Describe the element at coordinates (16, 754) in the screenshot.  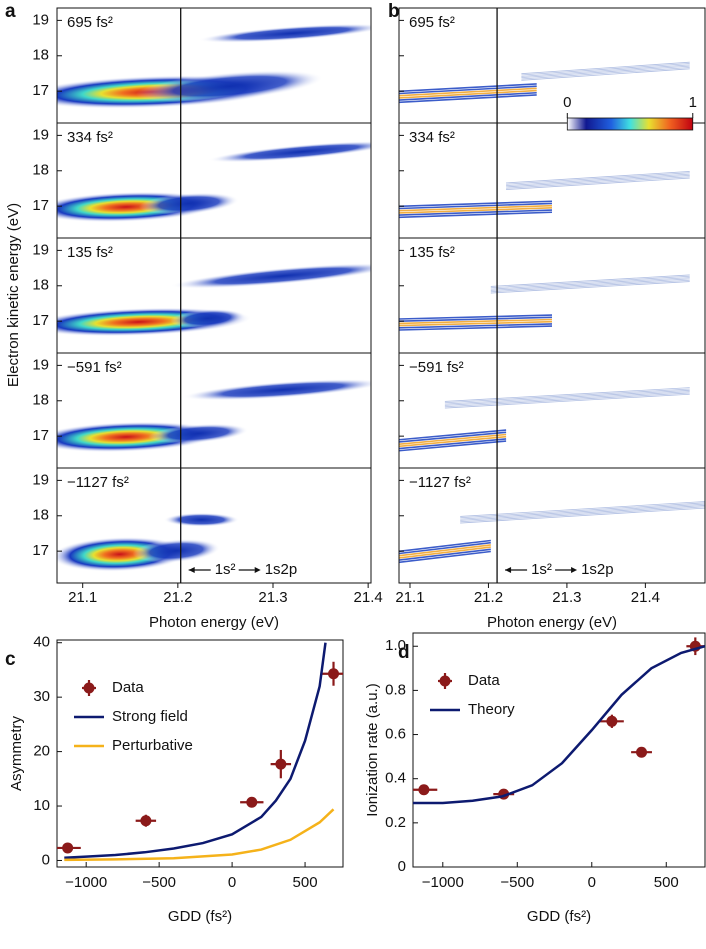
I see `y-axis-label: Asymmetry` at that location.